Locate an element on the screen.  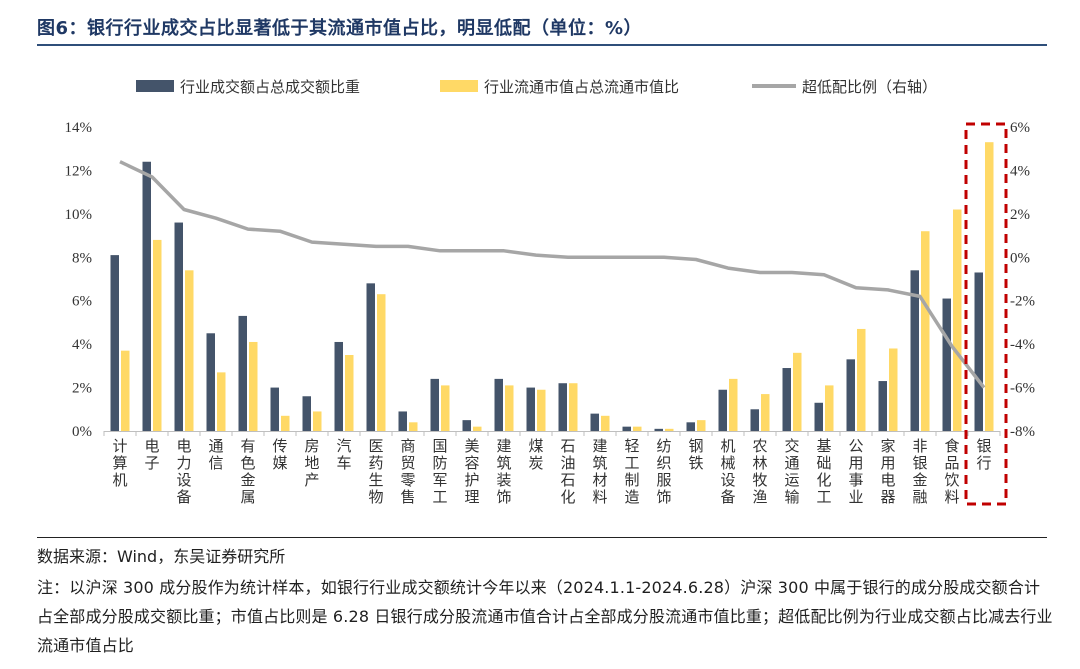
category-label: 医药生物 is located at coordinates (375, 471).